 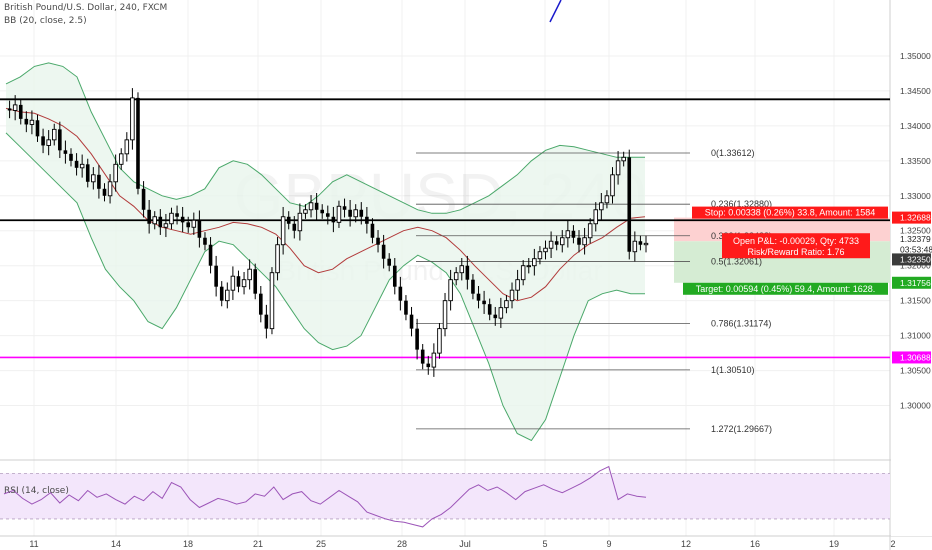 What do you see at coordinates (188, 544) in the screenshot?
I see `time-tick-label: 18` at bounding box center [188, 544].